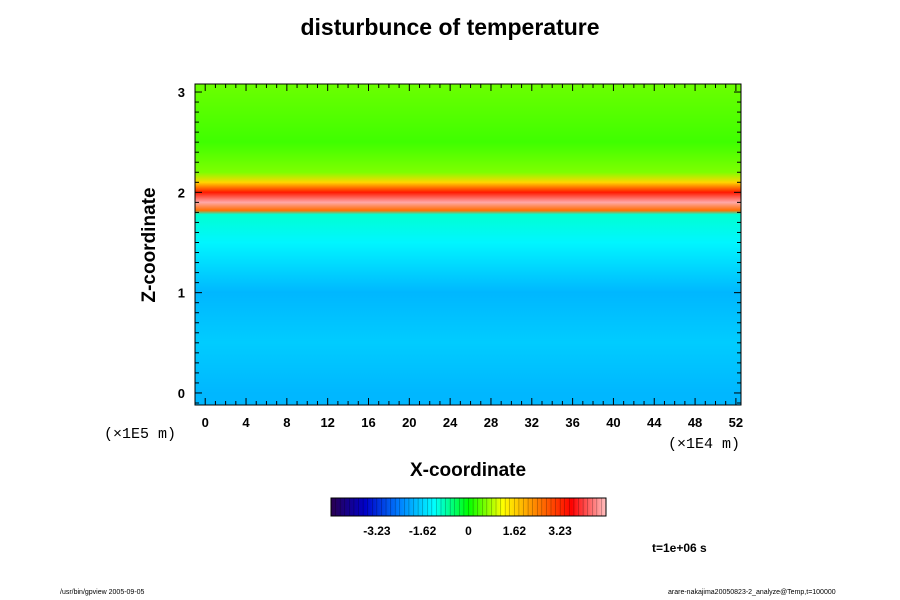 The width and height of the screenshot is (900, 600). I want to click on x-tick-label: 40, so click(613, 422).